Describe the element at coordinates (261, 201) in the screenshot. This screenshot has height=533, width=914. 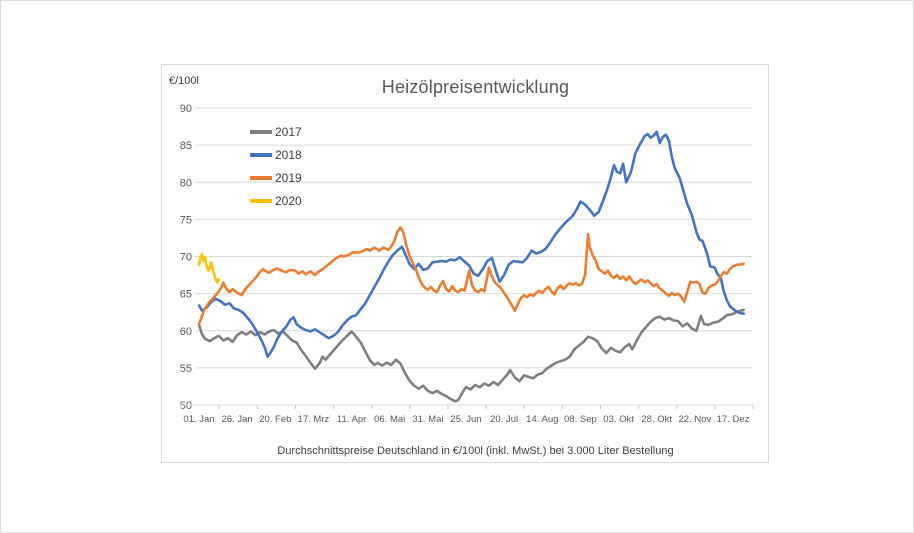
I see `legend-swatch-2020` at that location.